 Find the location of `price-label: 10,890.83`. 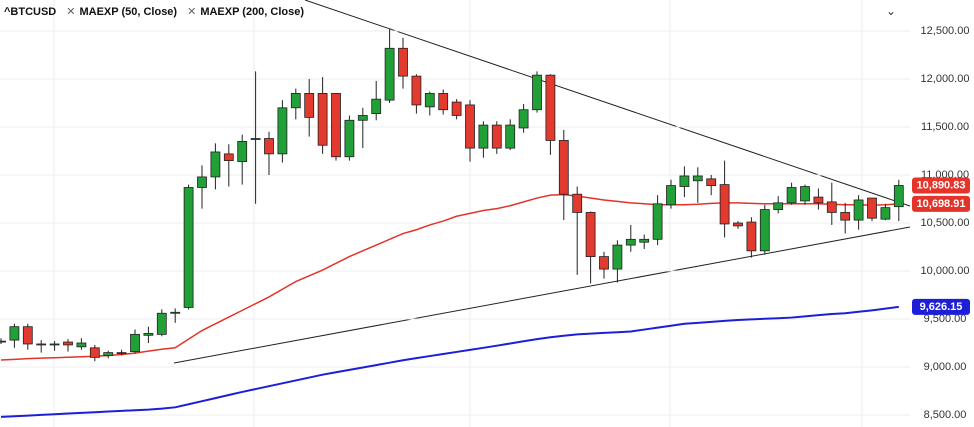

price-label: 10,890.83 is located at coordinates (941, 185).